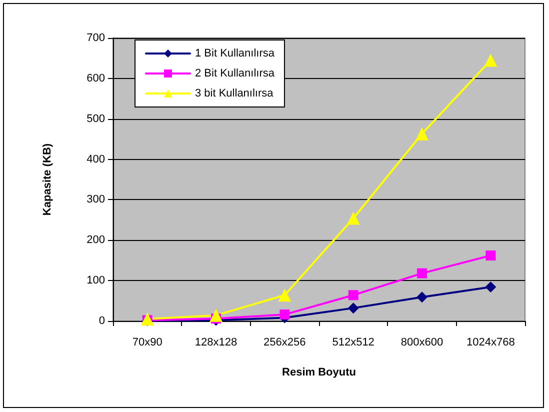  I want to click on y-tick-label: 700, so click(95, 38).